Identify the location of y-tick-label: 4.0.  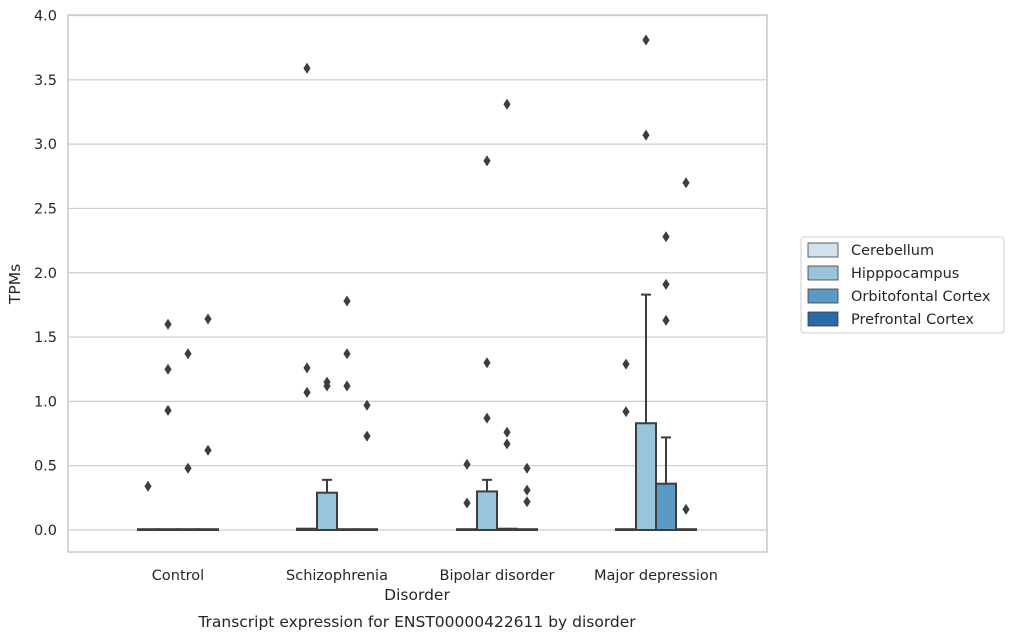
(45, 17).